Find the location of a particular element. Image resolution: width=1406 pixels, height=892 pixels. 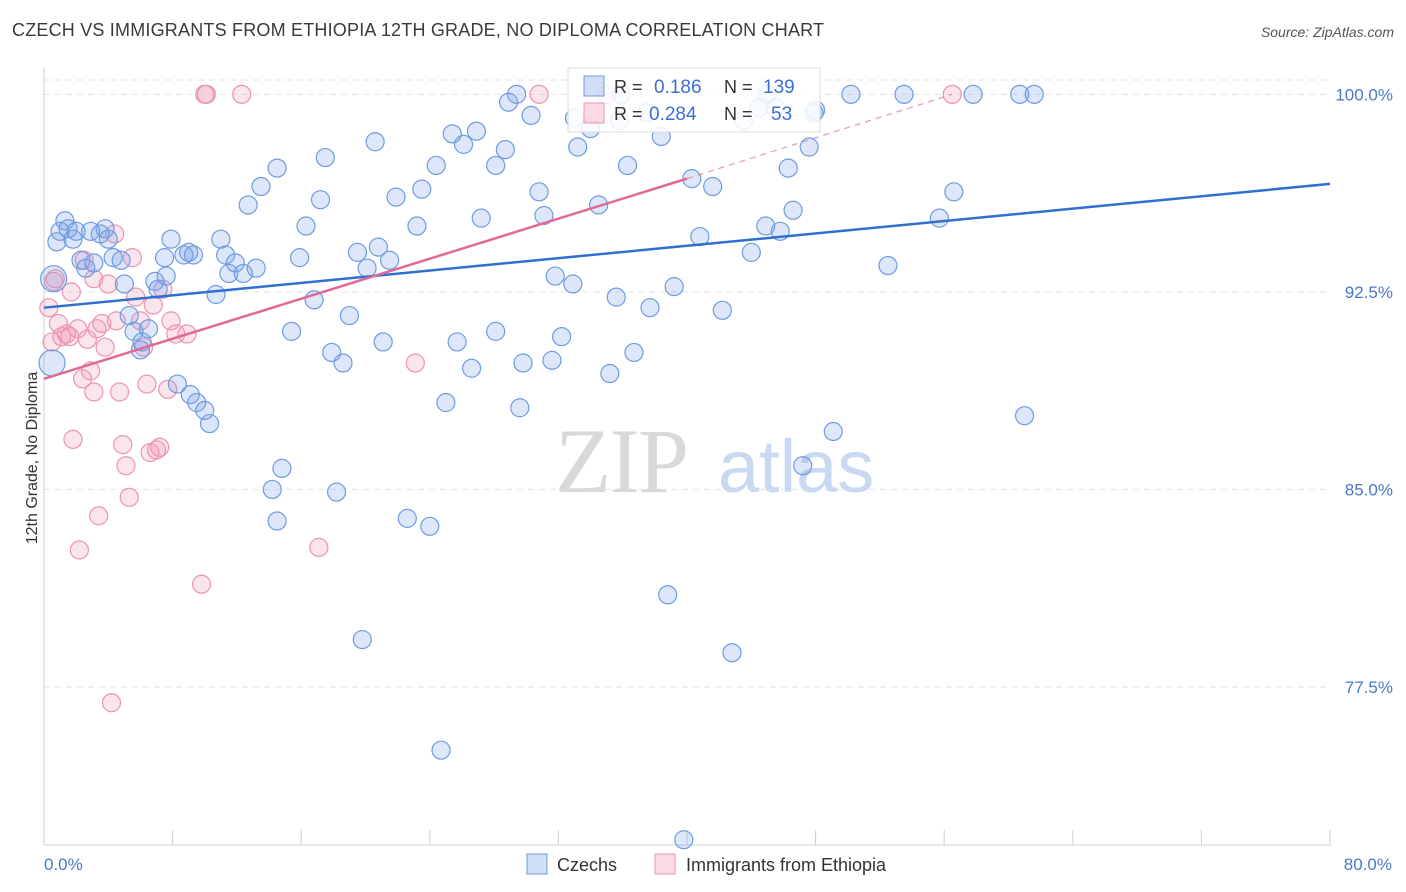

source-label: Source: ZipAtlas.com is located at coordinates (1327, 32).